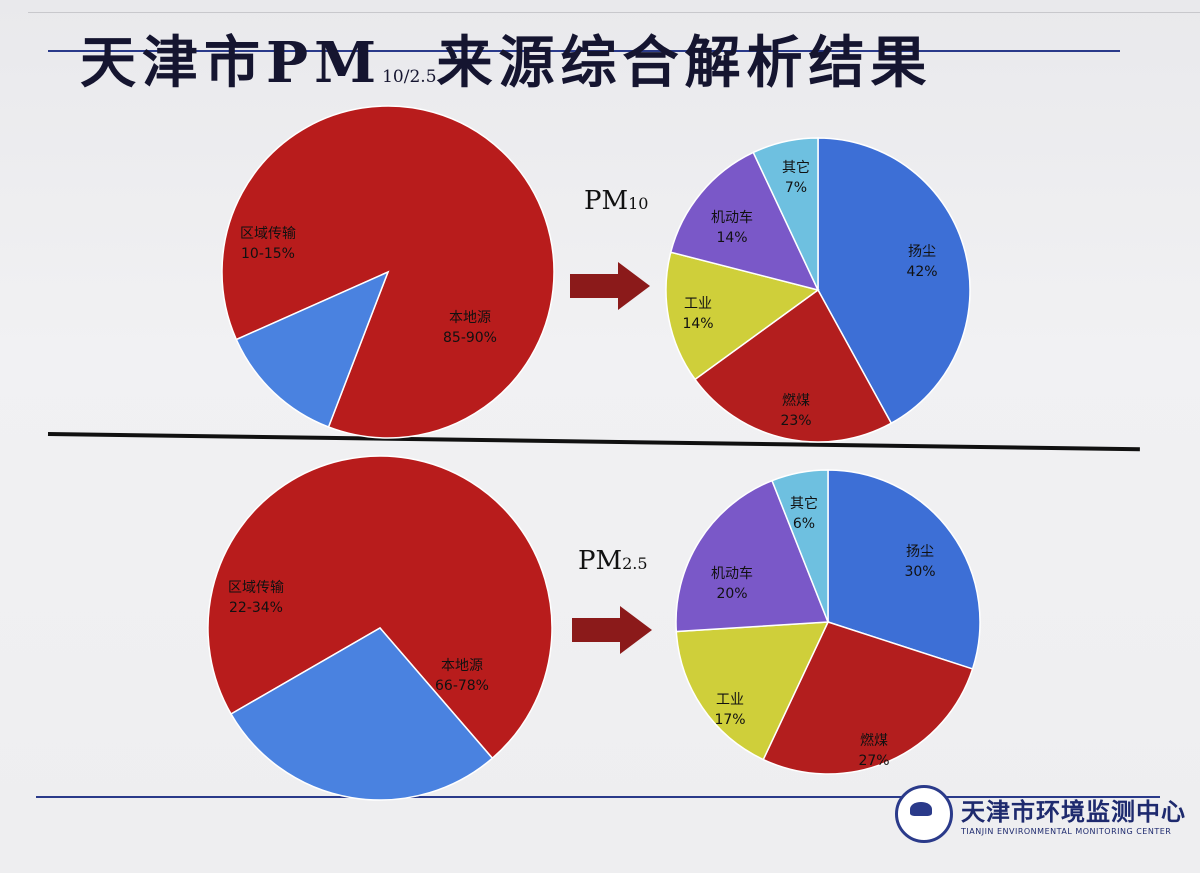 The width and height of the screenshot is (1200, 873). I want to click on slide-title: 天津市PM10/2.5来源综合解析结果, so click(506, 58).